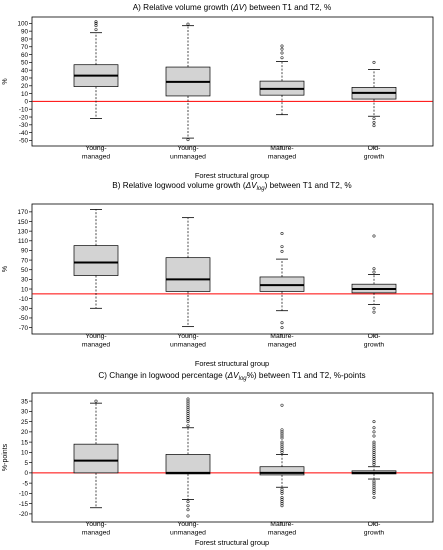  Describe the element at coordinates (24, 318) in the screenshot. I see `y-tick-label: -50` at that location.